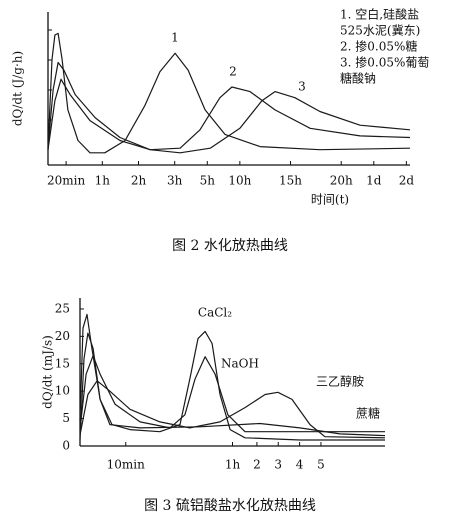 Image resolution: width=462 pixels, height=518 pixels. What do you see at coordinates (407, 181) in the screenshot?
I see `x-tick-label: 2d` at bounding box center [407, 181].